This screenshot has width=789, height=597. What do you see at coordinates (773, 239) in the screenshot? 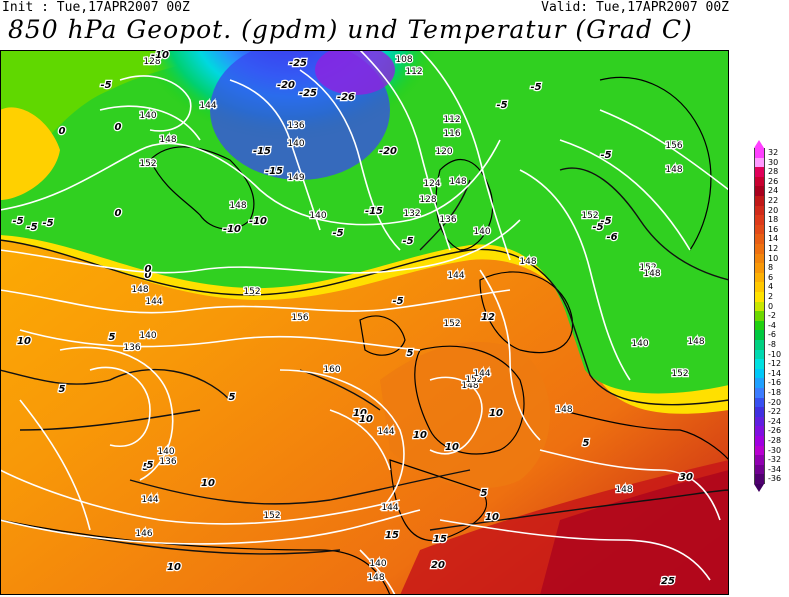
I see `legend-label: 14` at bounding box center [773, 239].